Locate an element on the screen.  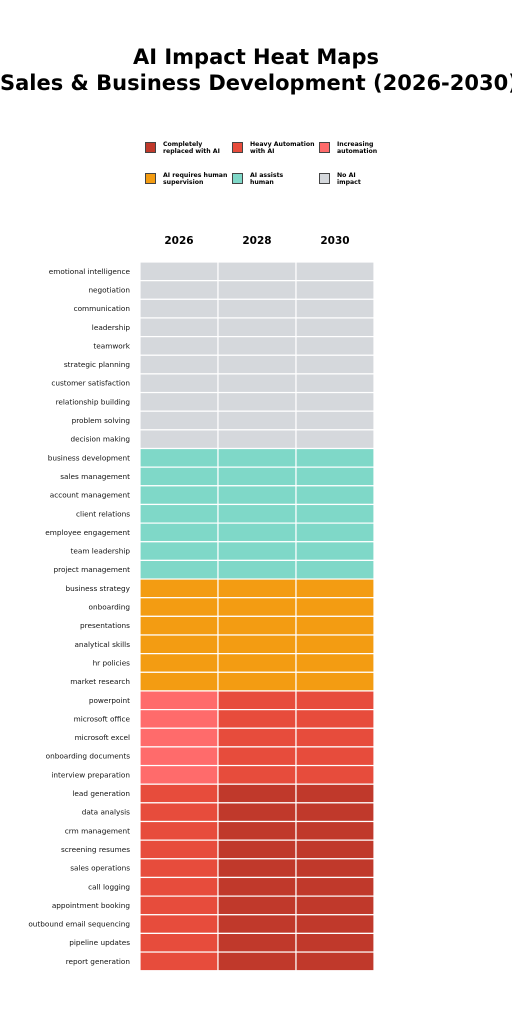
legend-item-supervision: AI requires human supervision is located at coordinates (187, 179).